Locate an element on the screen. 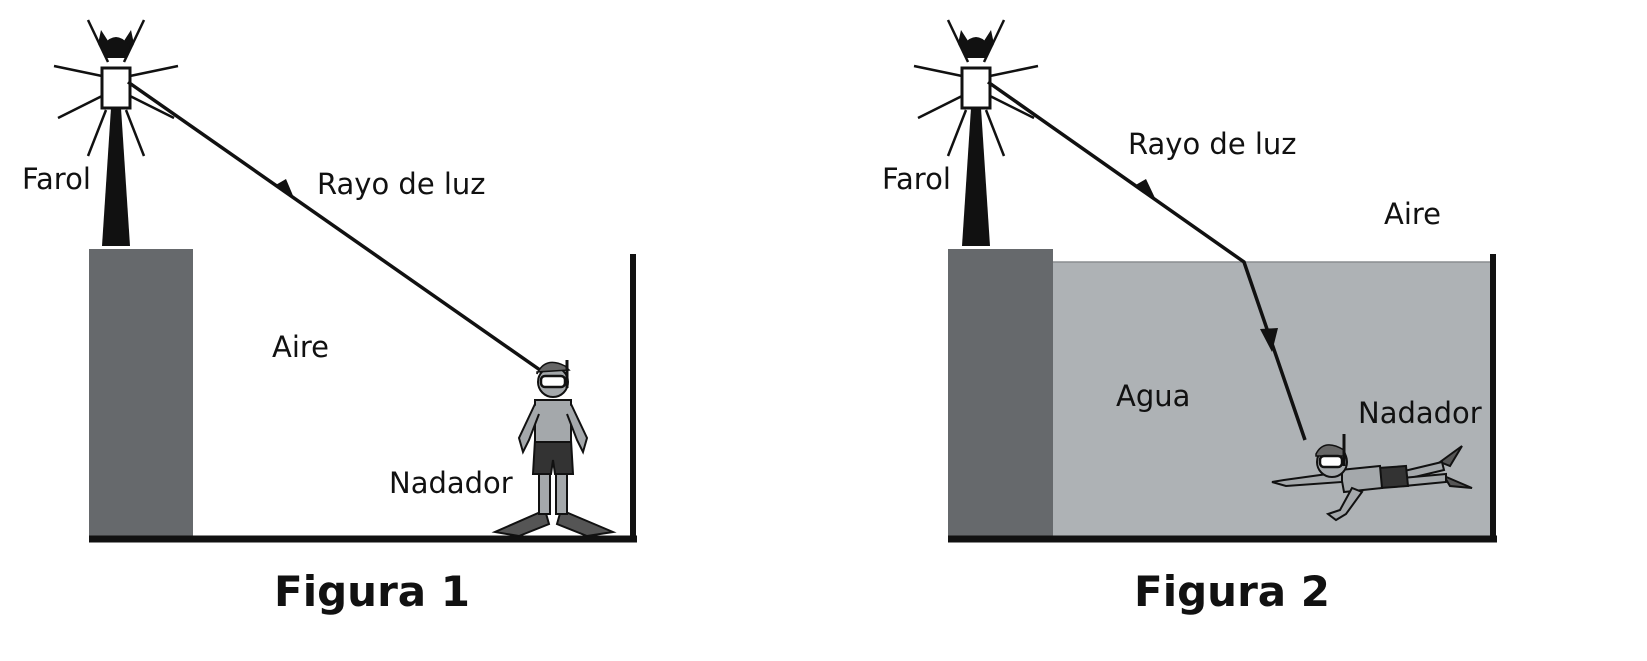 The width and height of the screenshot is (1647, 661). figure-1-swimmer-label: Nadador is located at coordinates (451, 483).